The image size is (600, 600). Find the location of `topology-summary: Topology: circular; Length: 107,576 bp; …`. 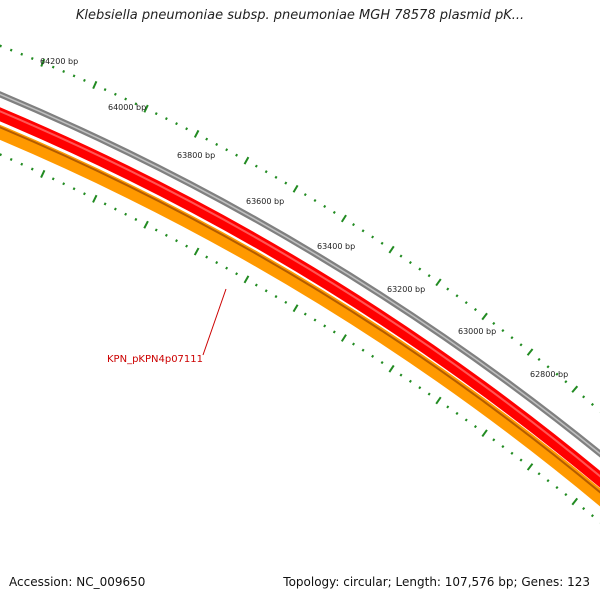

topology-summary: Topology: circular; Length: 107,576 bp; … is located at coordinates (436, 582).